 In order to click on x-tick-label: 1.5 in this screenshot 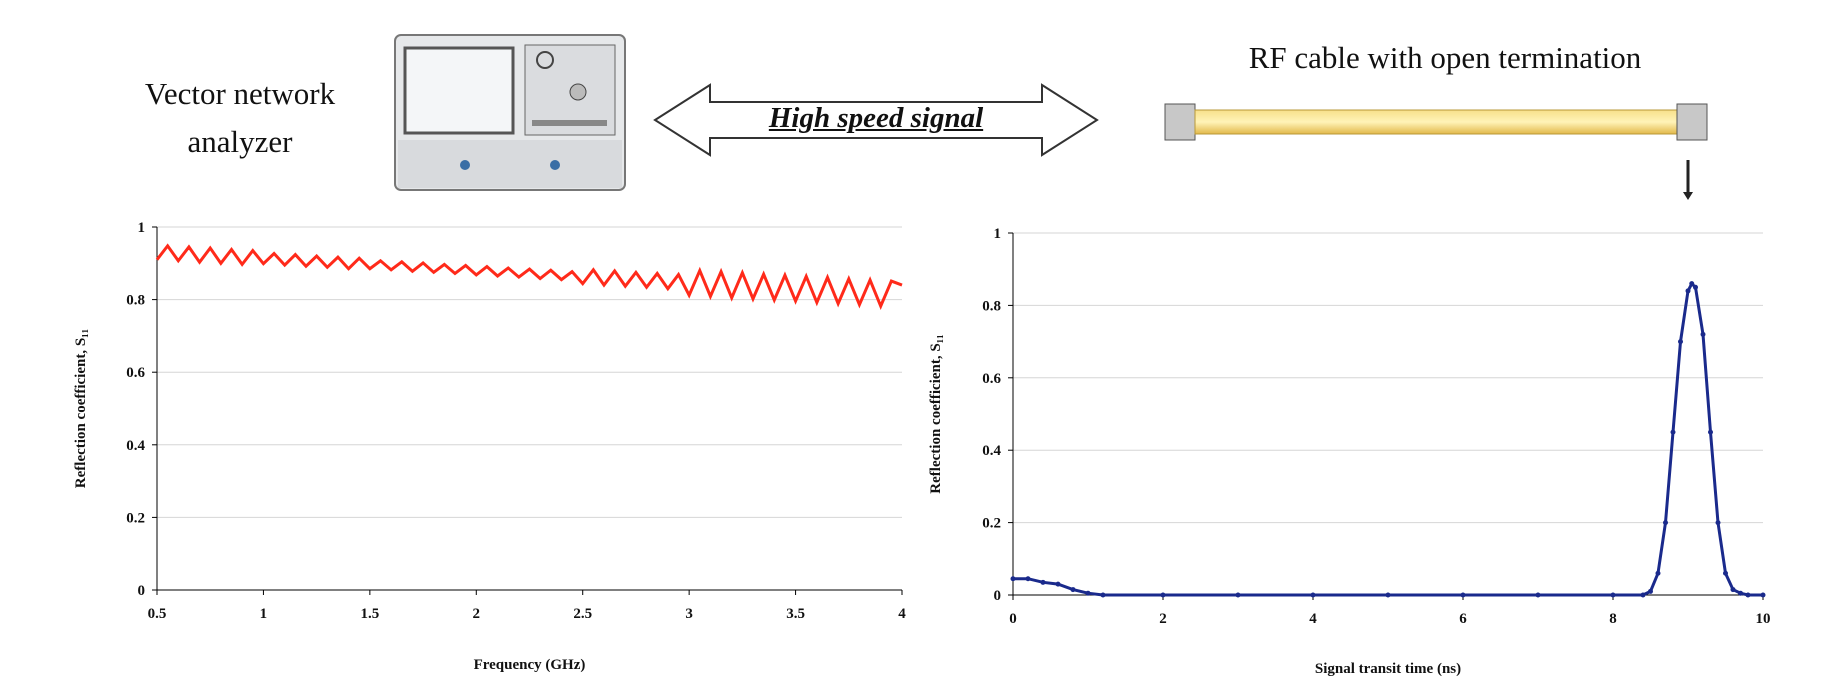, I will do `click(369, 614)`.